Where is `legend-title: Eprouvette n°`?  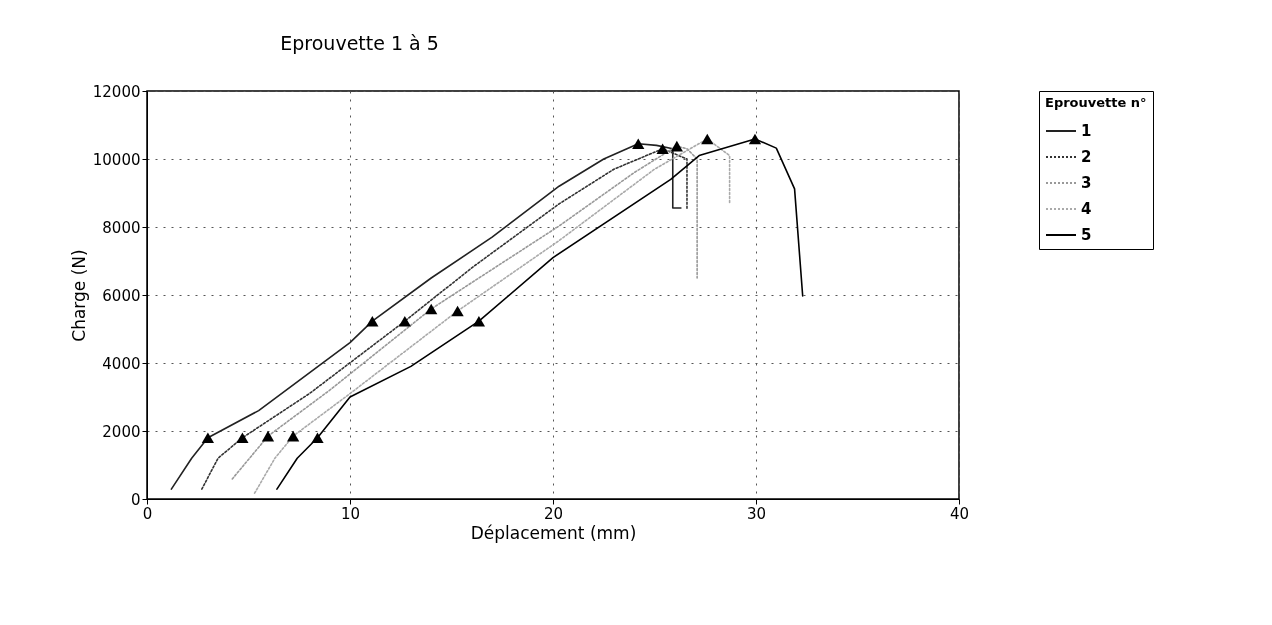 legend-title: Eprouvette n° is located at coordinates (1096, 102).